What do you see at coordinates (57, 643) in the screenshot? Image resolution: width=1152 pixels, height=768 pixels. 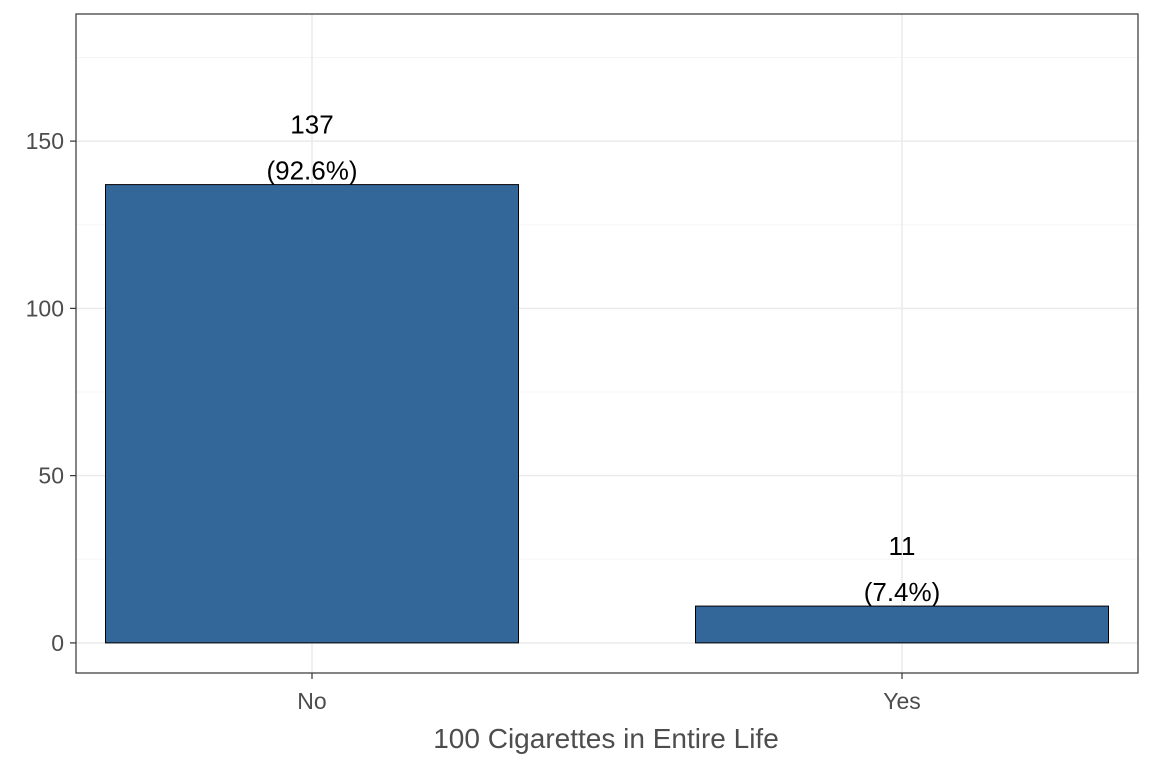 I see `y-tick-label: 0` at bounding box center [57, 643].